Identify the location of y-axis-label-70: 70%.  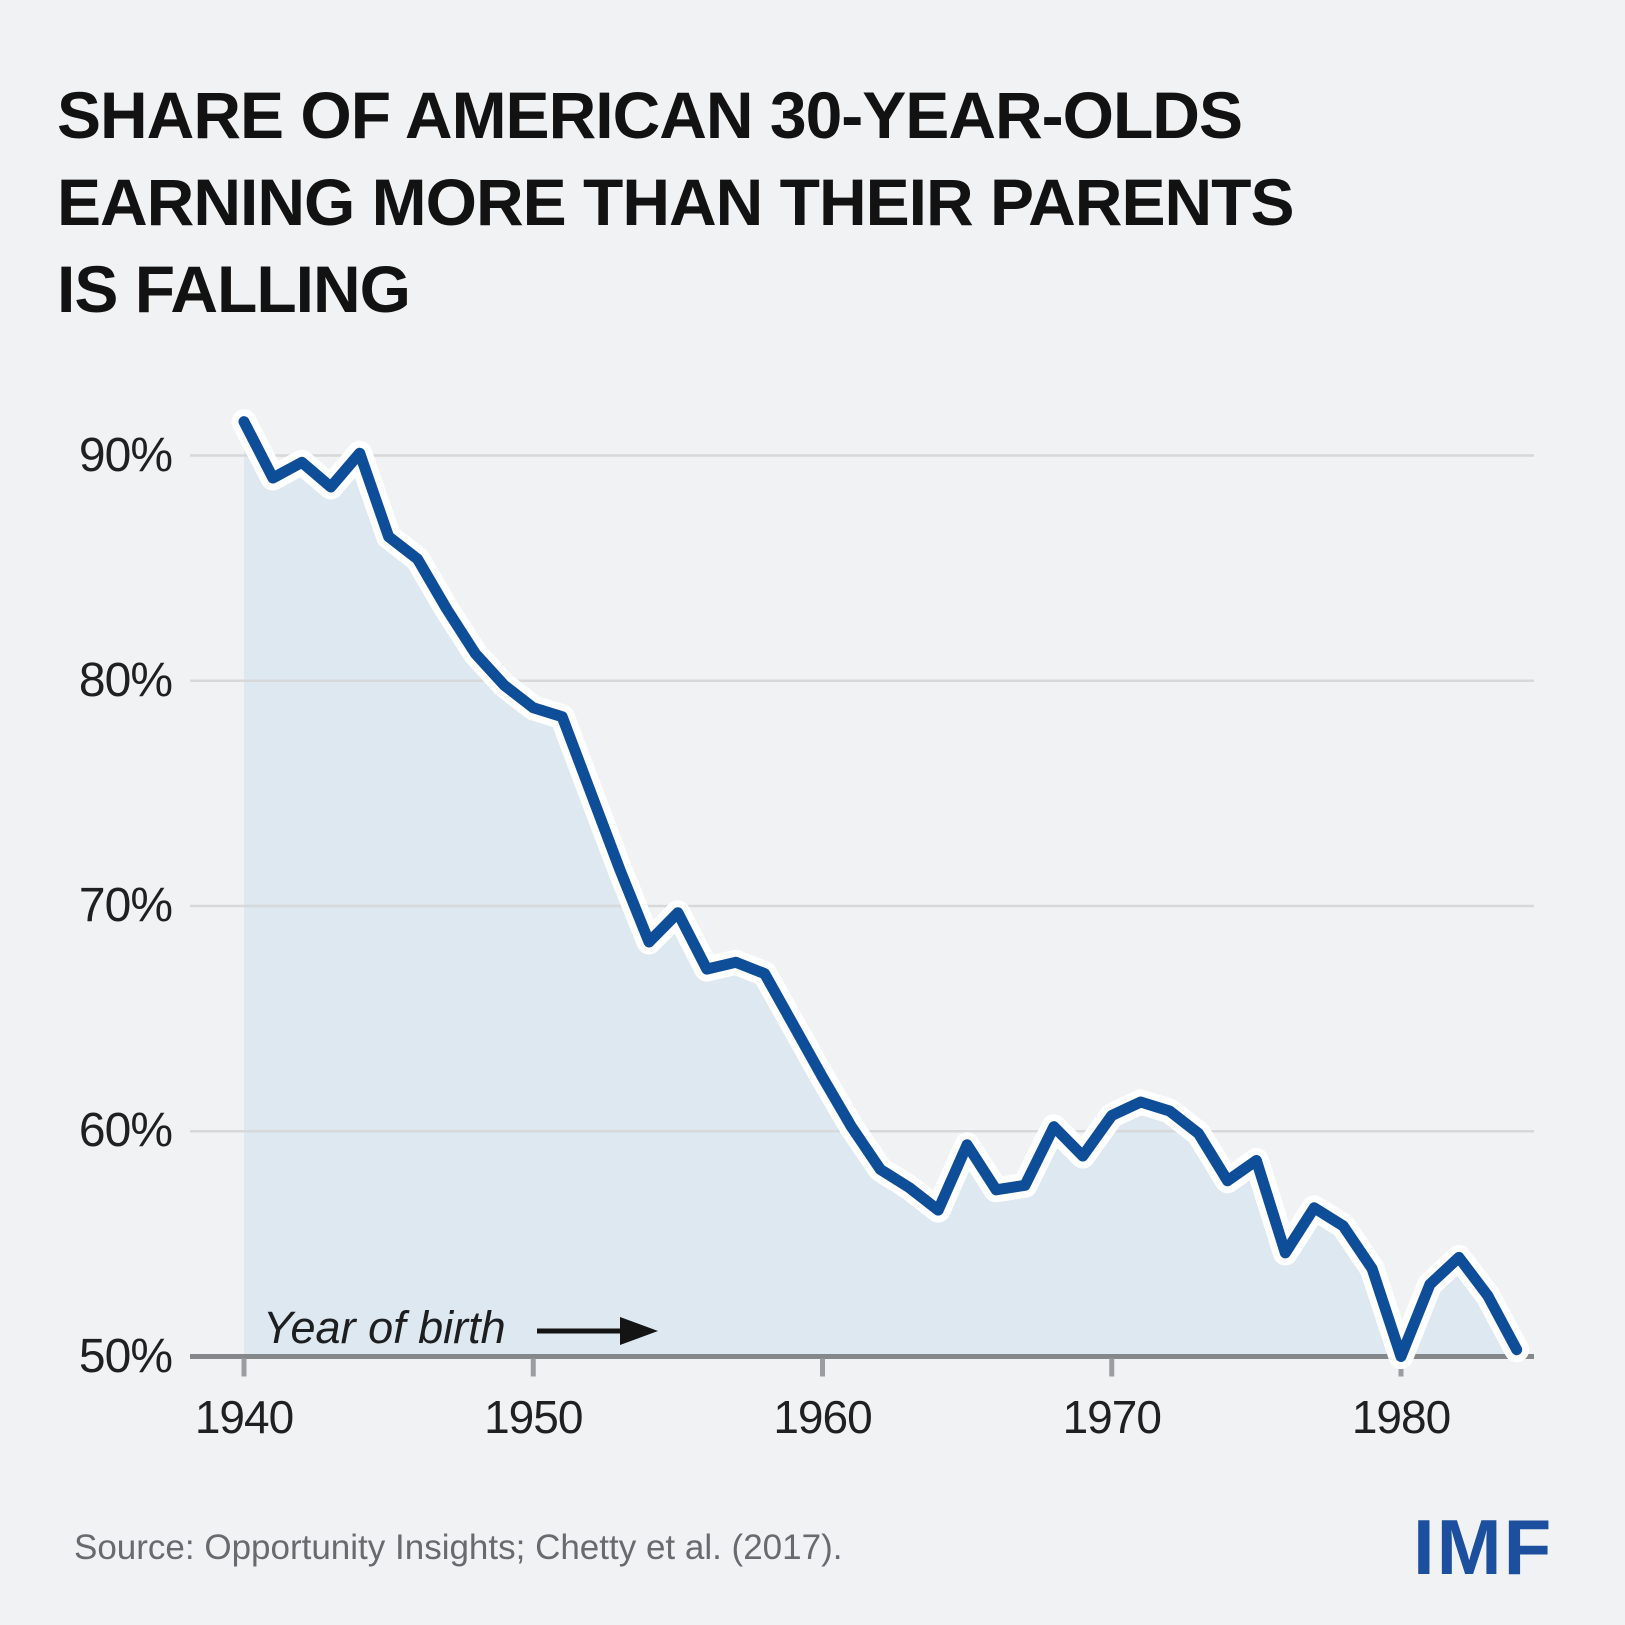
(125, 905).